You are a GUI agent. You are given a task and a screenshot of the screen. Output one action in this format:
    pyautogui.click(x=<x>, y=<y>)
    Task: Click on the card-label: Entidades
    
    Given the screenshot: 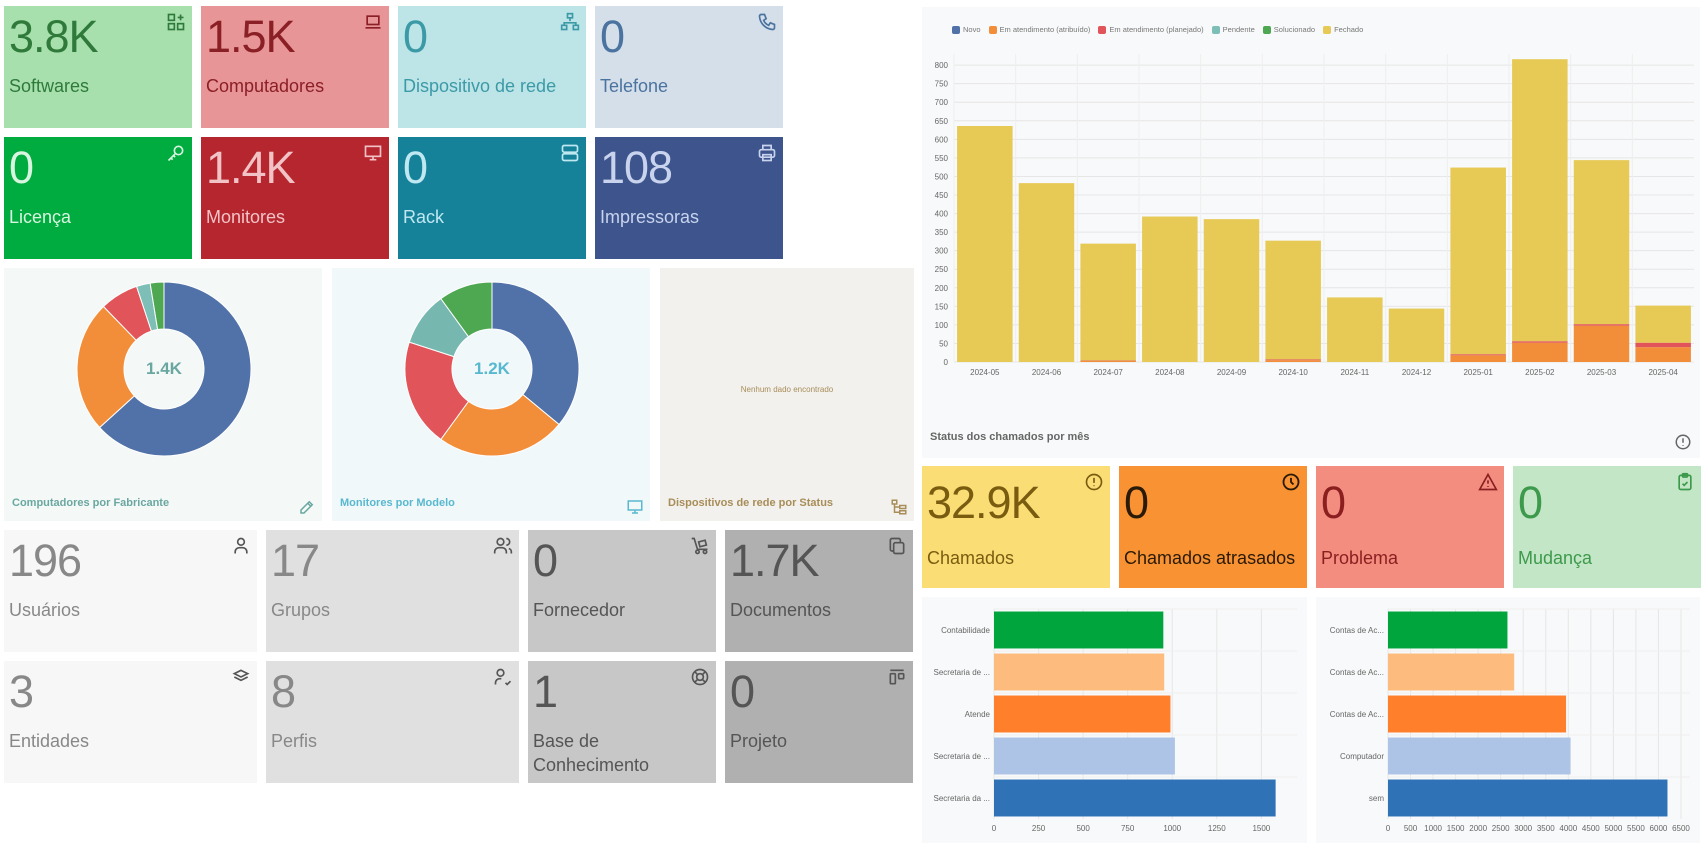 What is the action you would take?
    pyautogui.click(x=49, y=741)
    